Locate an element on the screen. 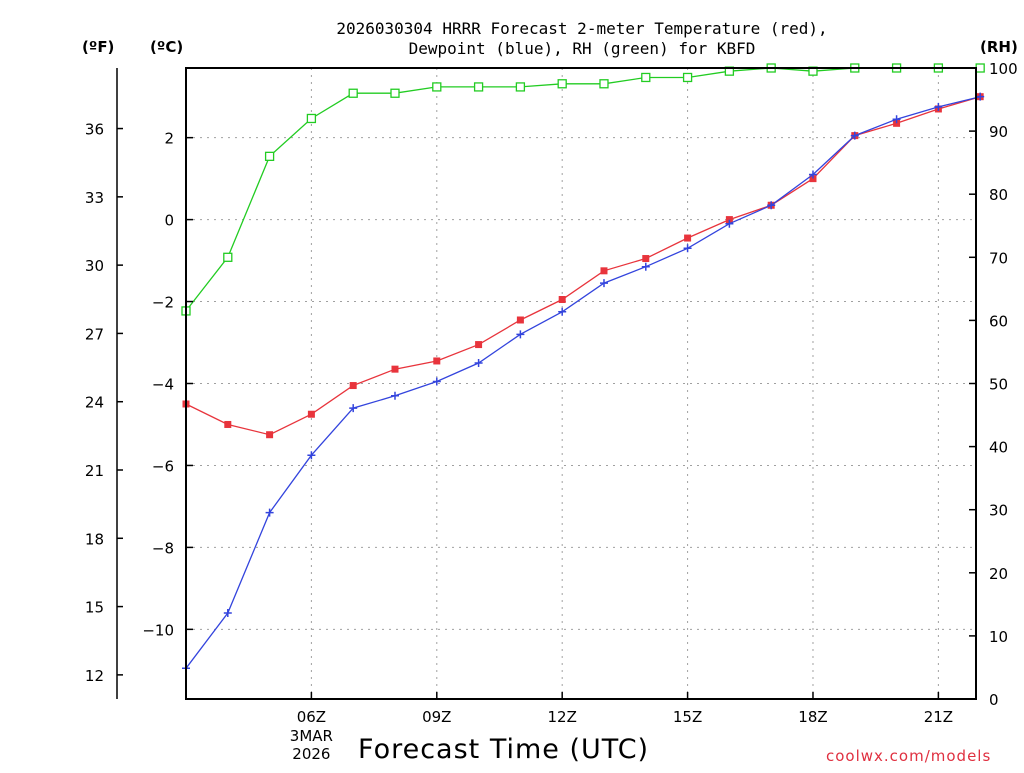 The image size is (1024, 773). y-tick-label-rh: 10 is located at coordinates (998, 637).